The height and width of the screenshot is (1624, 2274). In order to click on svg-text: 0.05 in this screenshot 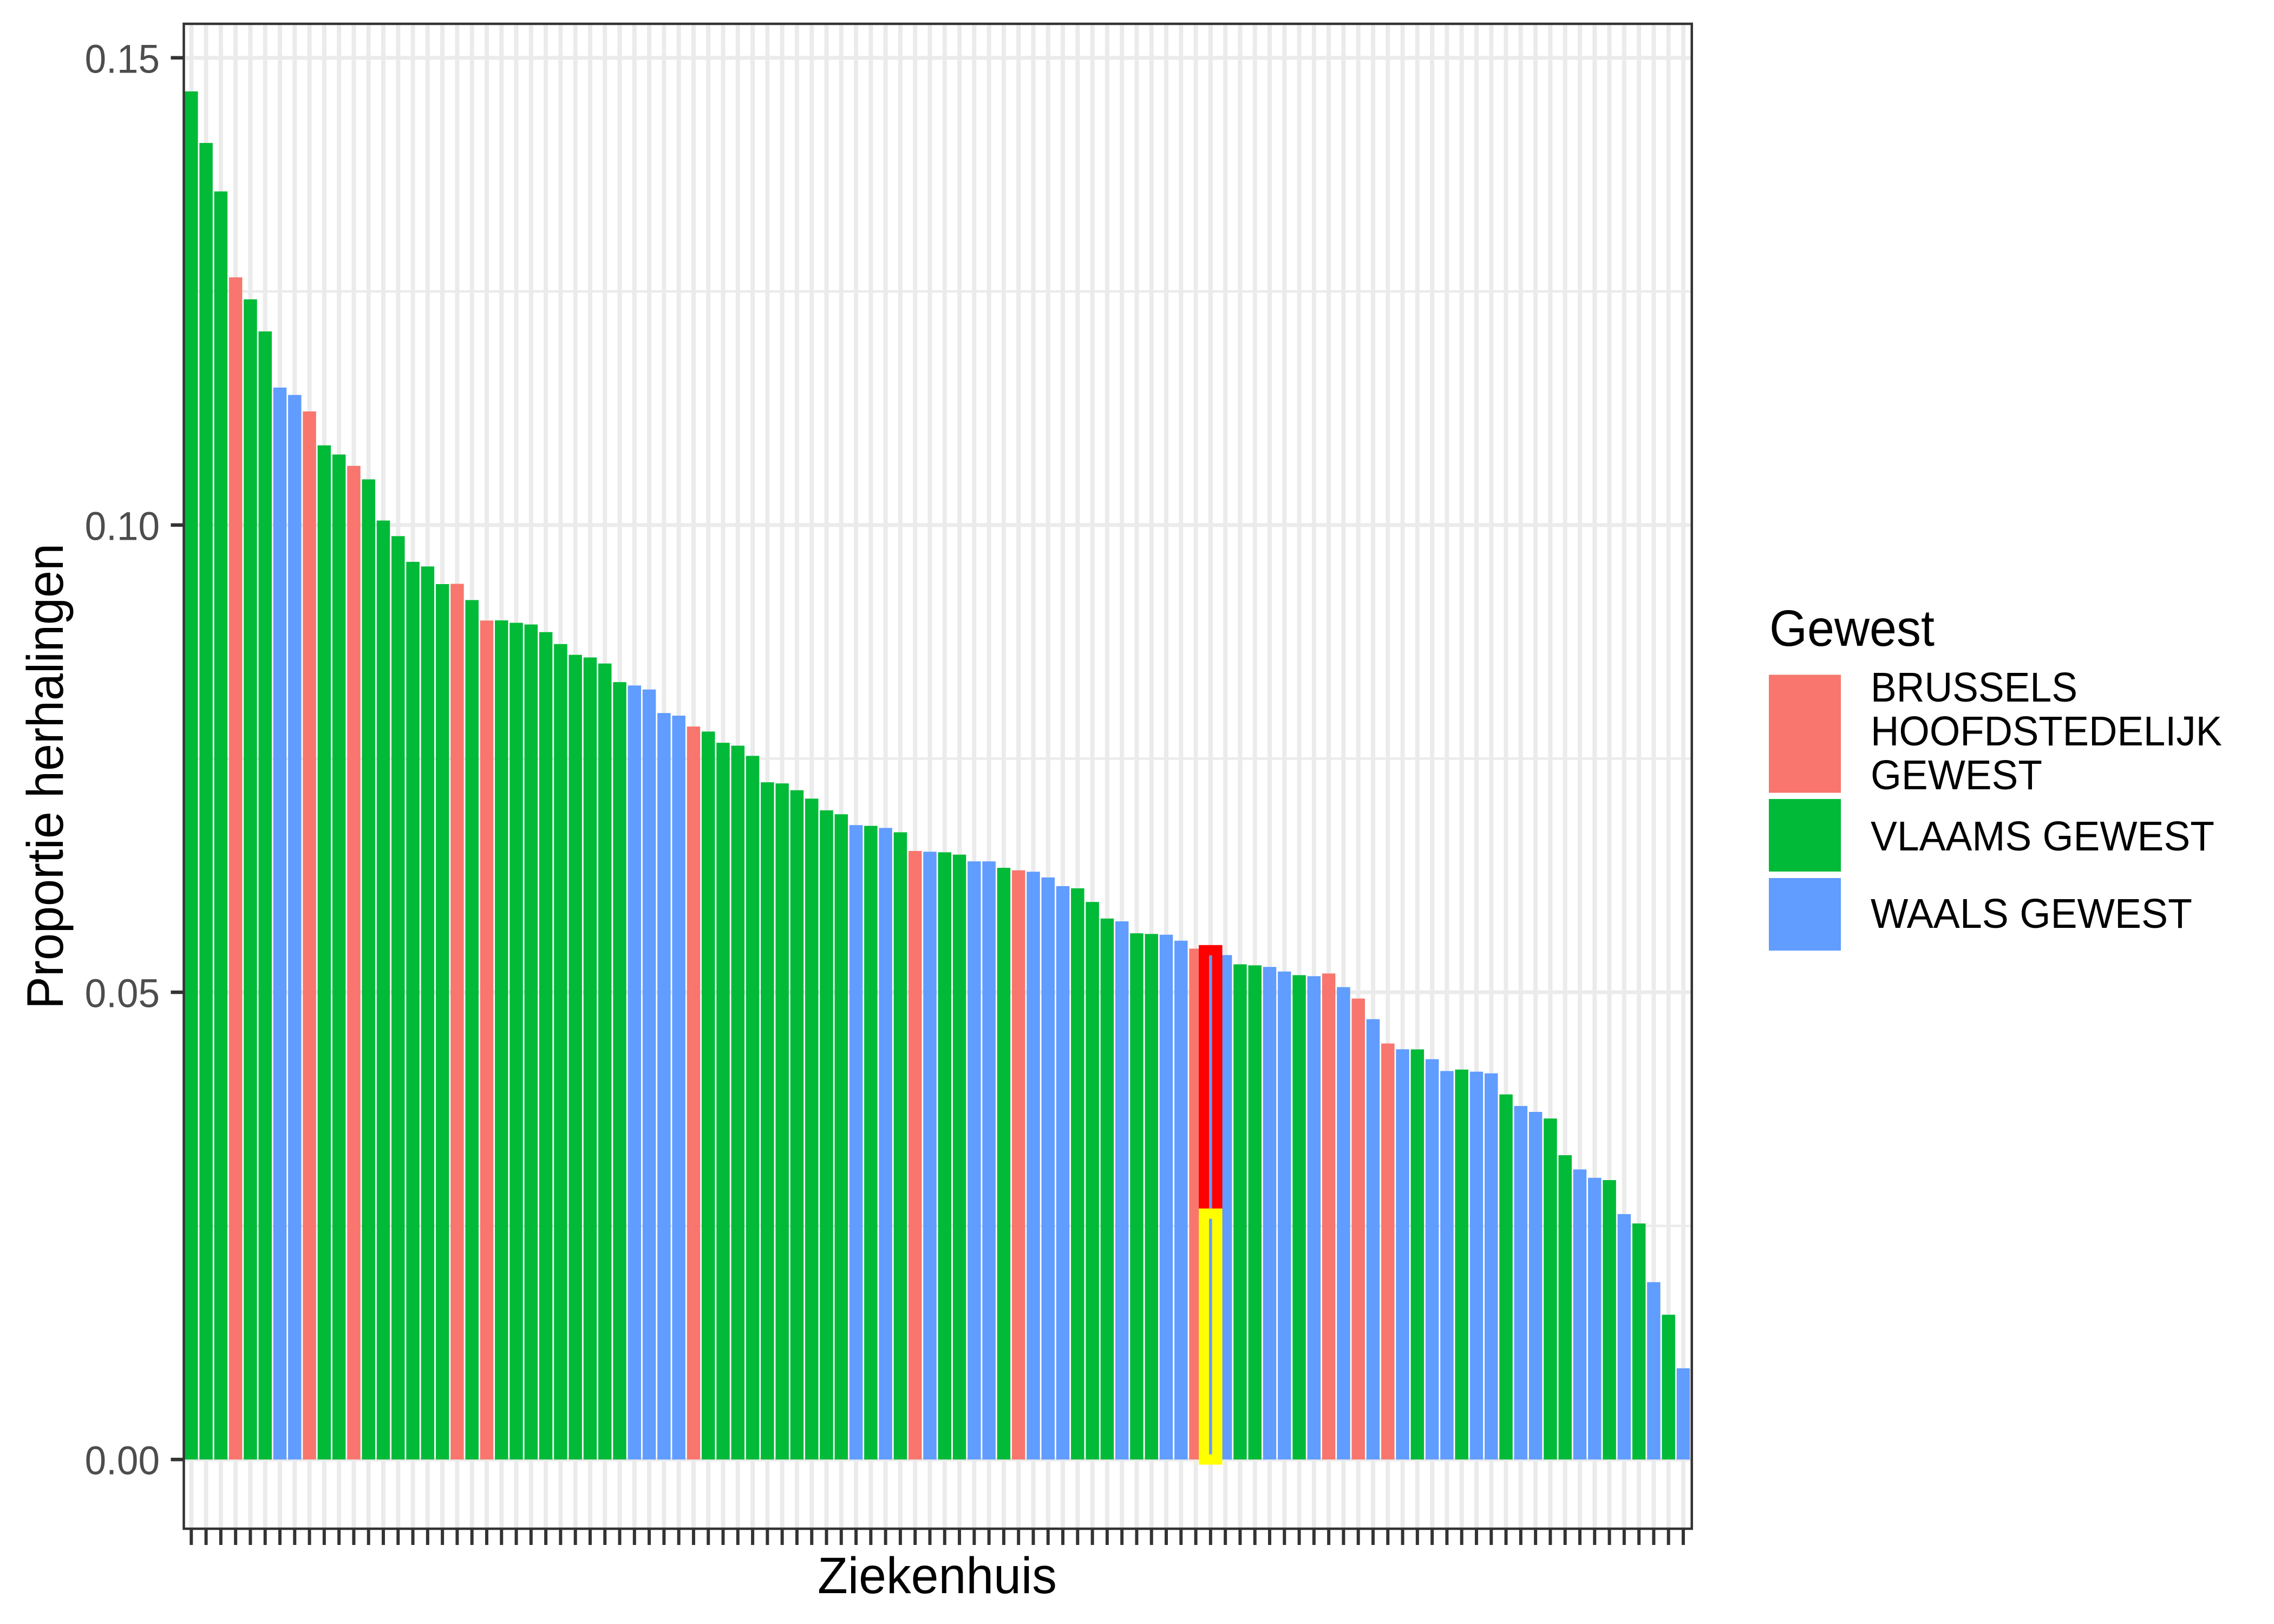, I will do `click(123, 993)`.